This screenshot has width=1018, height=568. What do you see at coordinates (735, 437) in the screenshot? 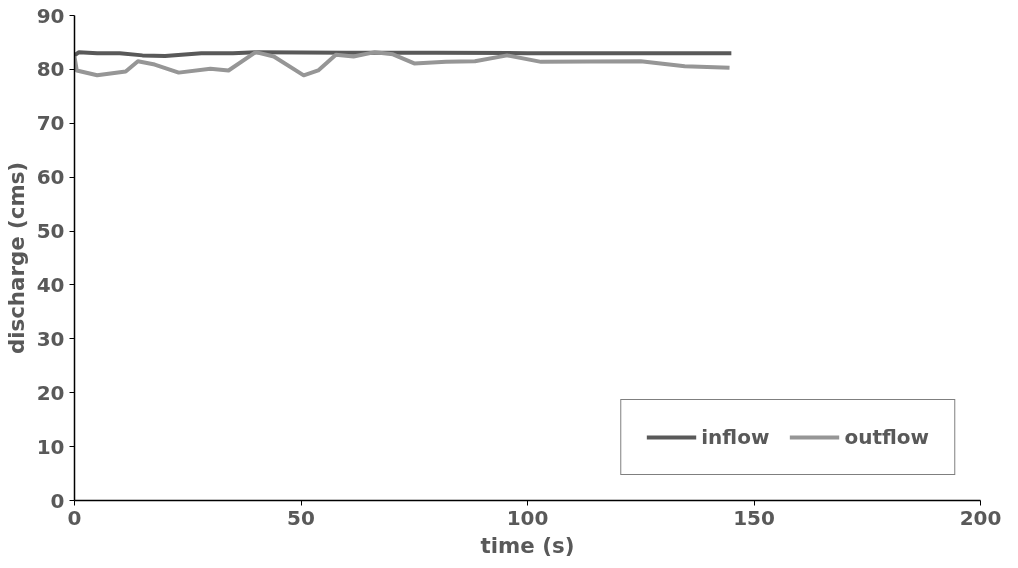
I see `legend-label: inflow` at bounding box center [735, 437].